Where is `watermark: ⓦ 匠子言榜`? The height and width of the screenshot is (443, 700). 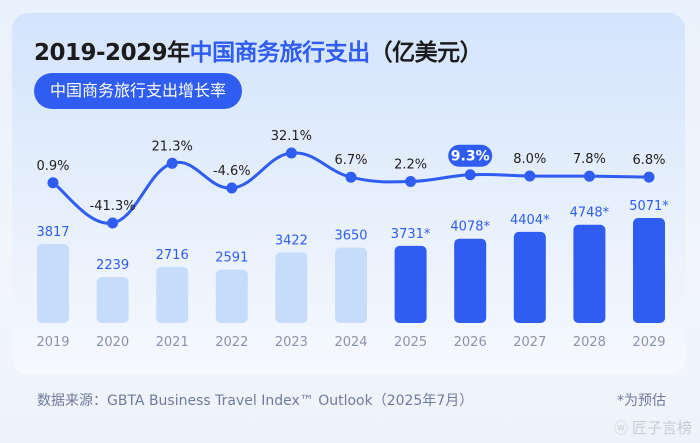
watermark: ⓦ 匠子言榜 is located at coordinates (653, 427).